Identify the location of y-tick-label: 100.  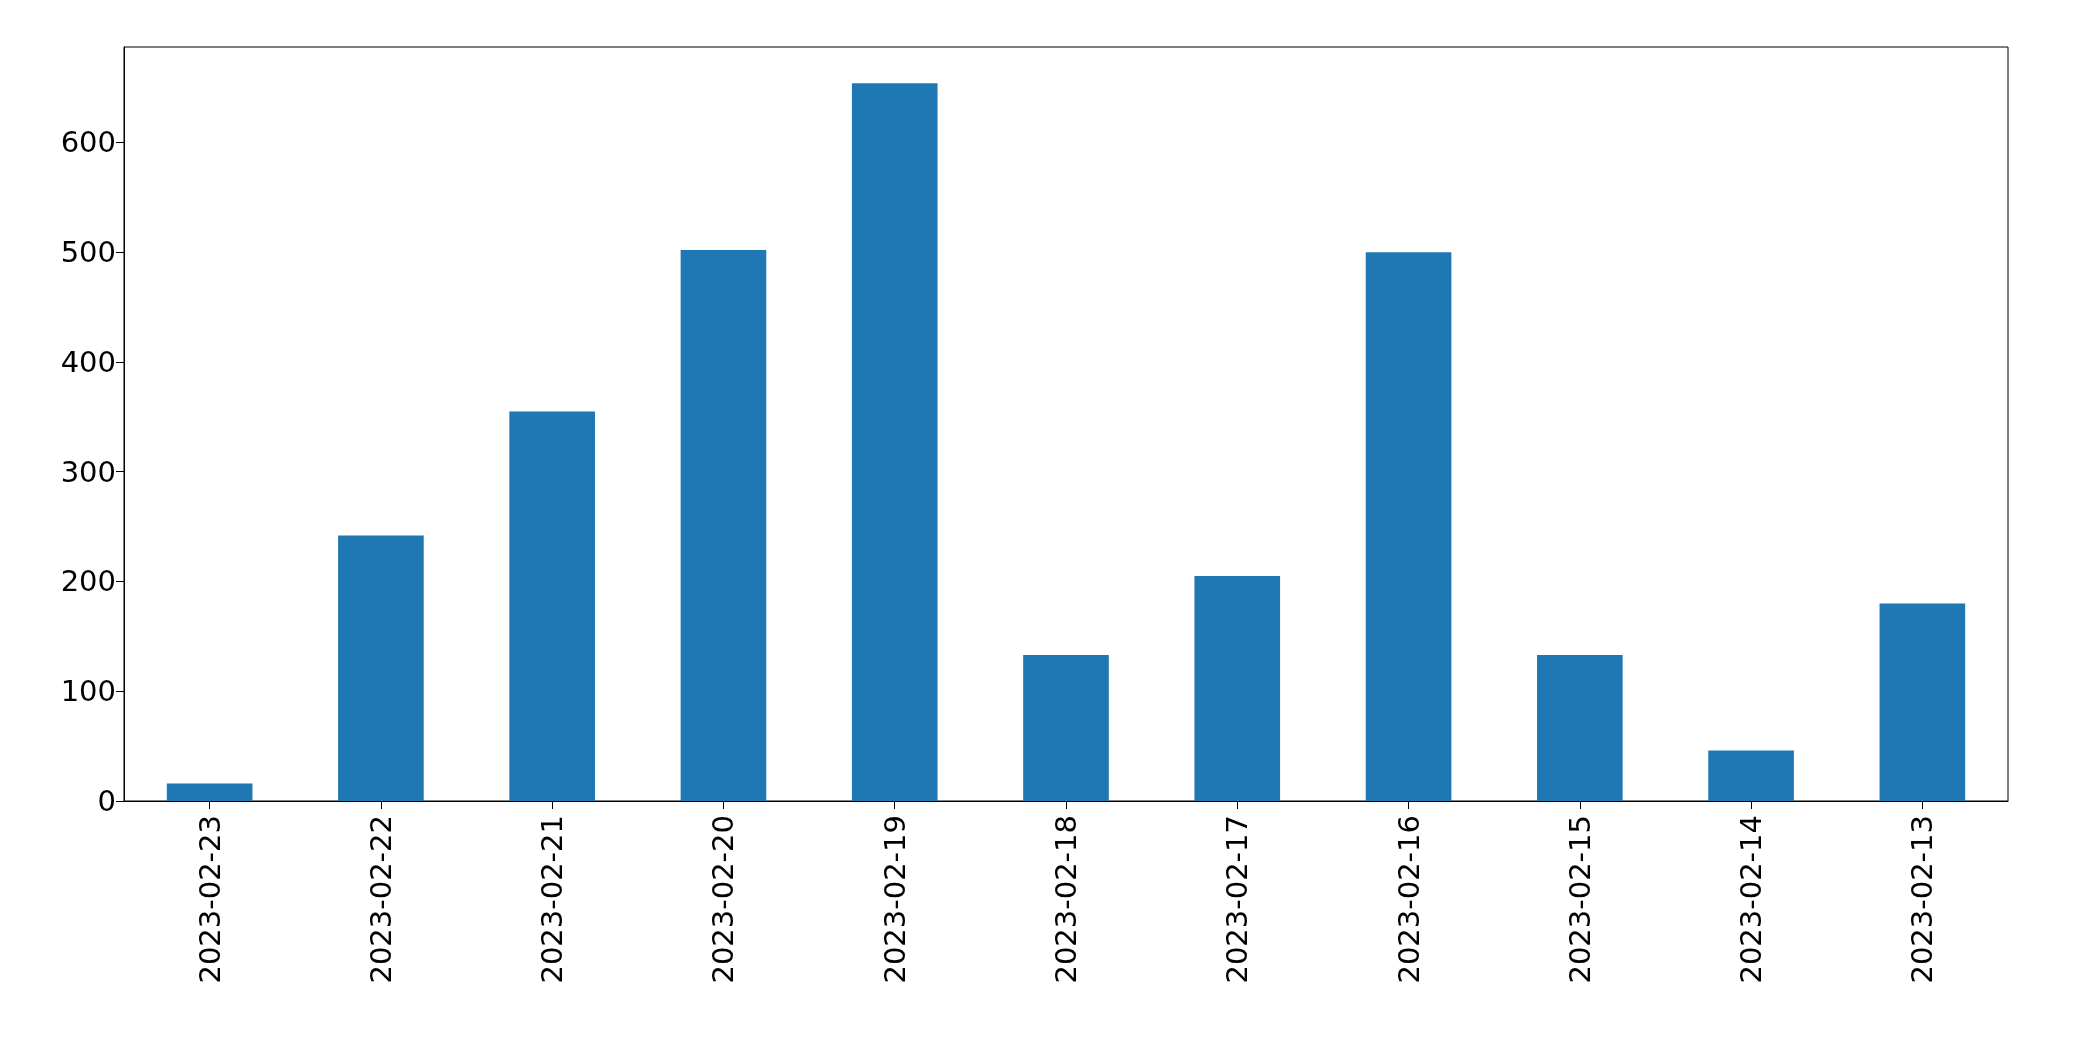
(88, 691).